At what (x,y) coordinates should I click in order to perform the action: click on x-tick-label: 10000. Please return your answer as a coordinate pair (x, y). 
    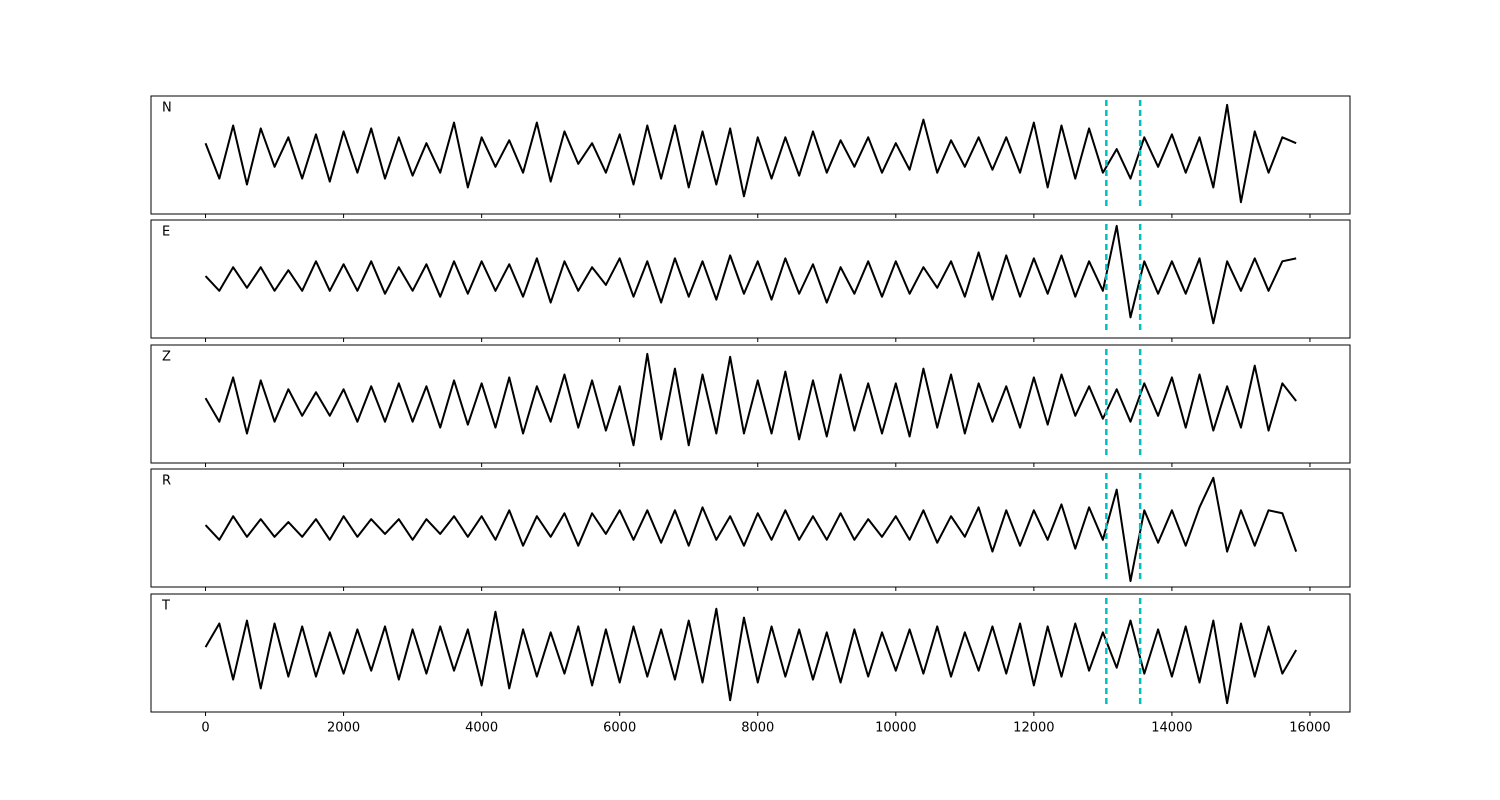
    Looking at the image, I should click on (895, 728).